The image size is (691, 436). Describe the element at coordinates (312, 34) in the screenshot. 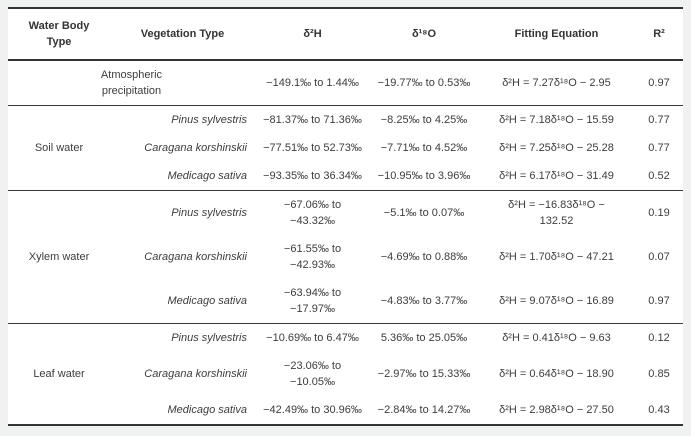

I see `header-d2h: δ²H` at that location.